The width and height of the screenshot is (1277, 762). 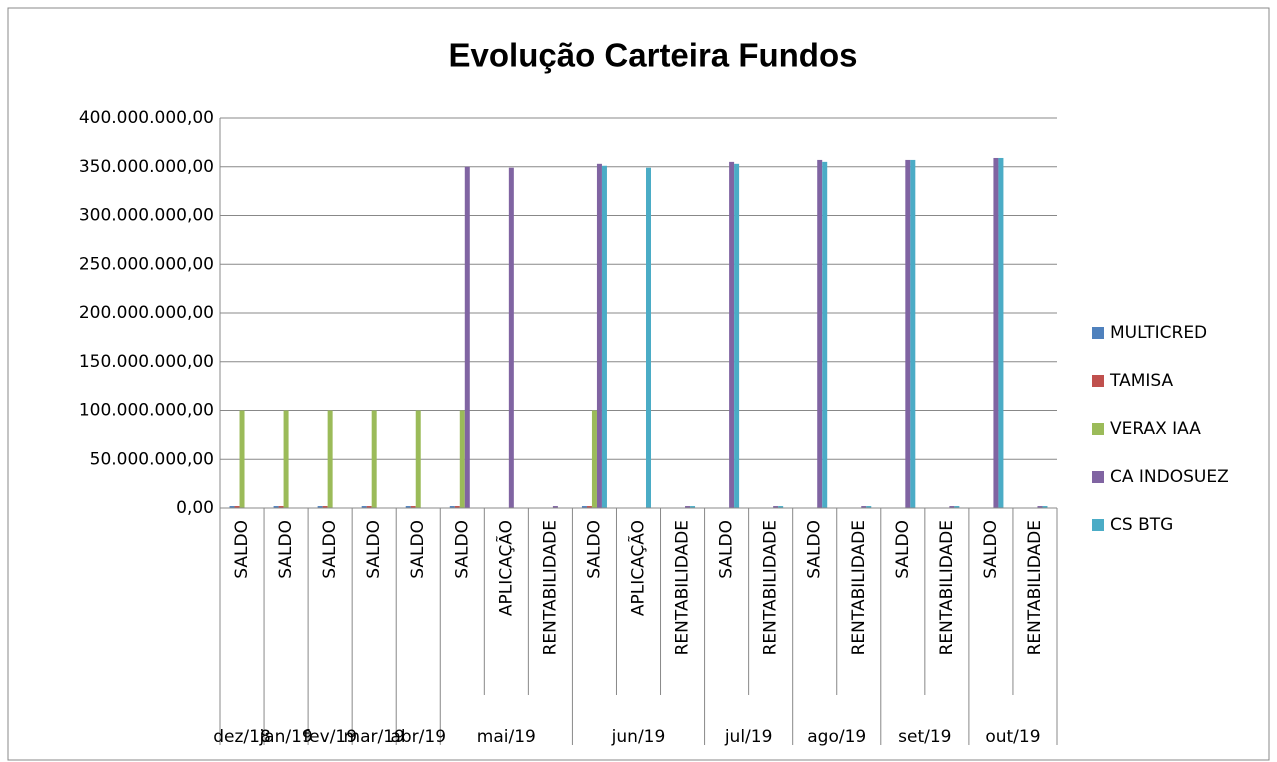 What do you see at coordinates (146, 411) in the screenshot?
I see `y-tick-label: 100.000.000,00` at bounding box center [146, 411].